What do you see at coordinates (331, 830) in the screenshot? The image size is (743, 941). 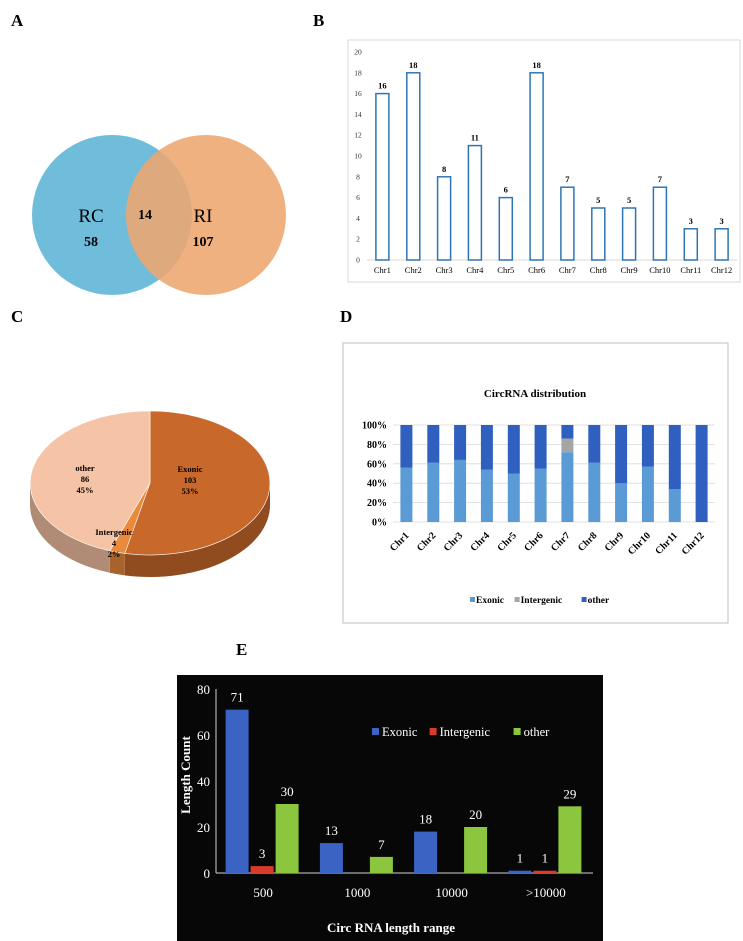 I see `bar-value-label: 13` at bounding box center [331, 830].